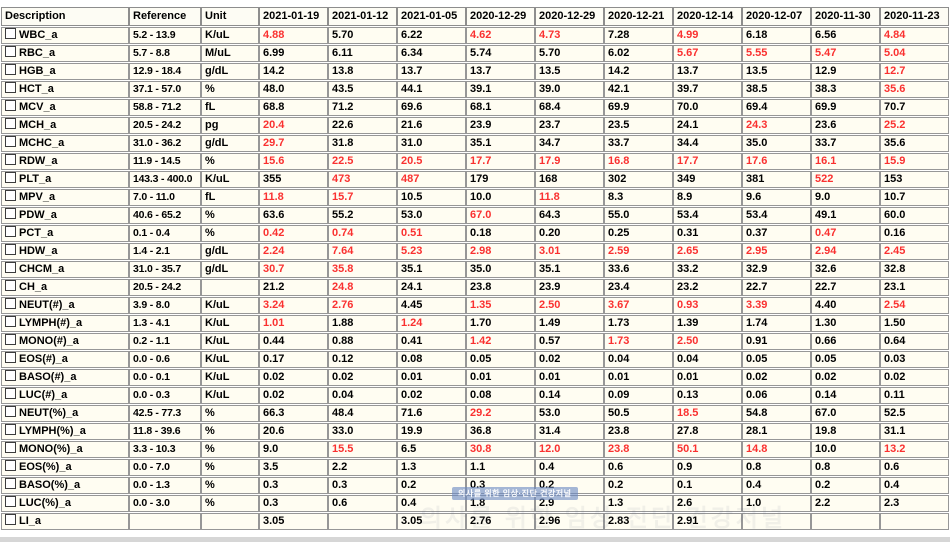 The height and width of the screenshot is (542, 950). I want to click on value-cell: 12.7, so click(914, 71).